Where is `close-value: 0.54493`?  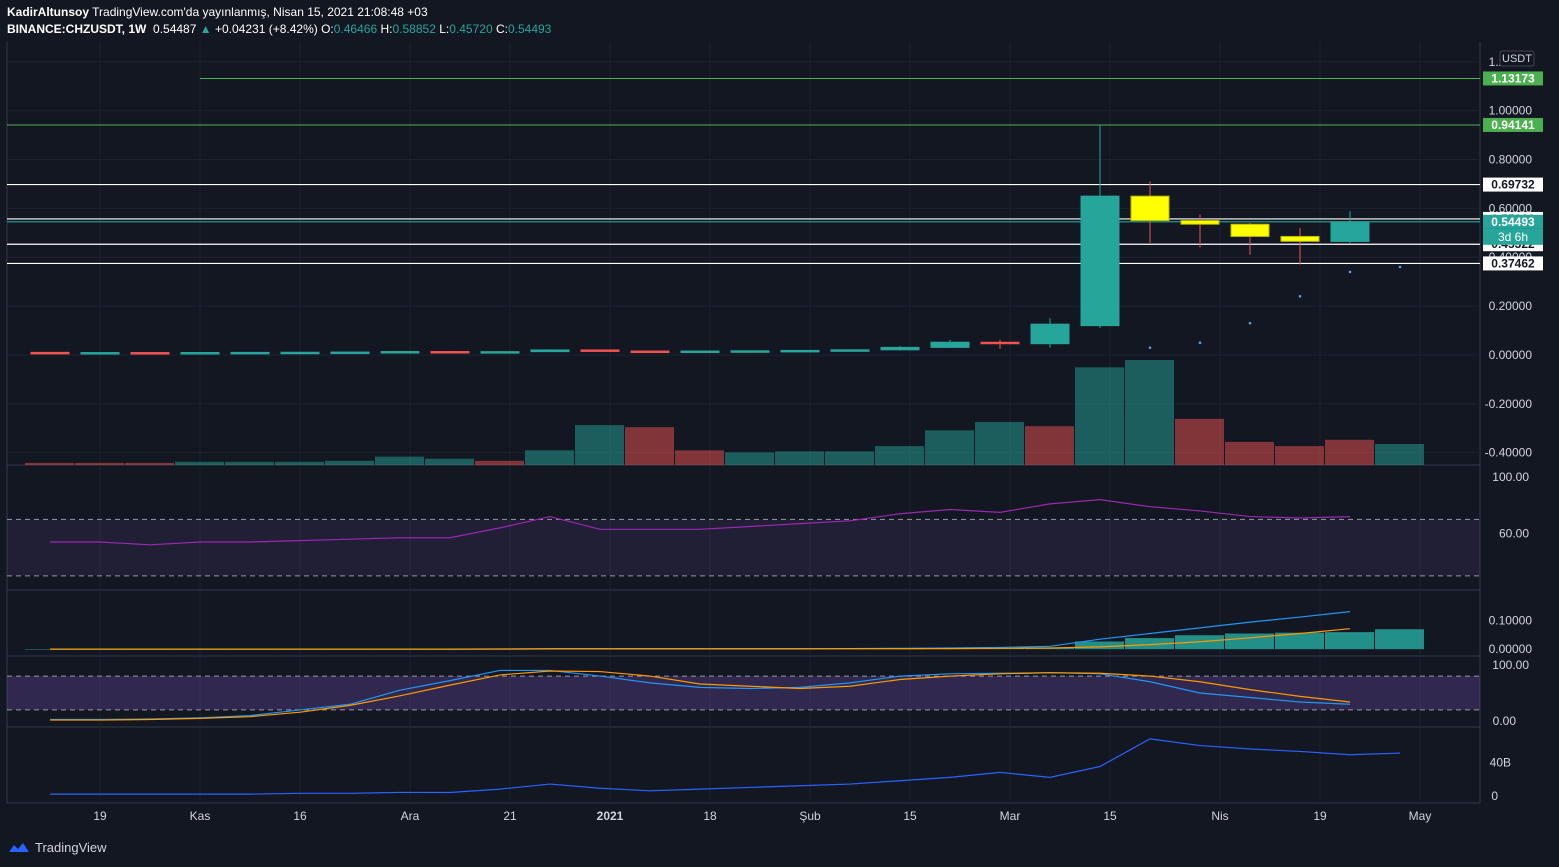
close-value: 0.54493 is located at coordinates (529, 29).